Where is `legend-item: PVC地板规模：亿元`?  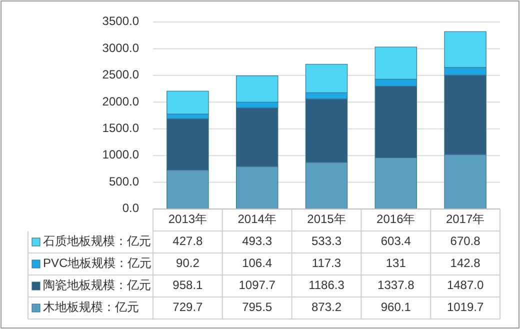 legend-item: PVC地板规模：亿元 is located at coordinates (92, 263).